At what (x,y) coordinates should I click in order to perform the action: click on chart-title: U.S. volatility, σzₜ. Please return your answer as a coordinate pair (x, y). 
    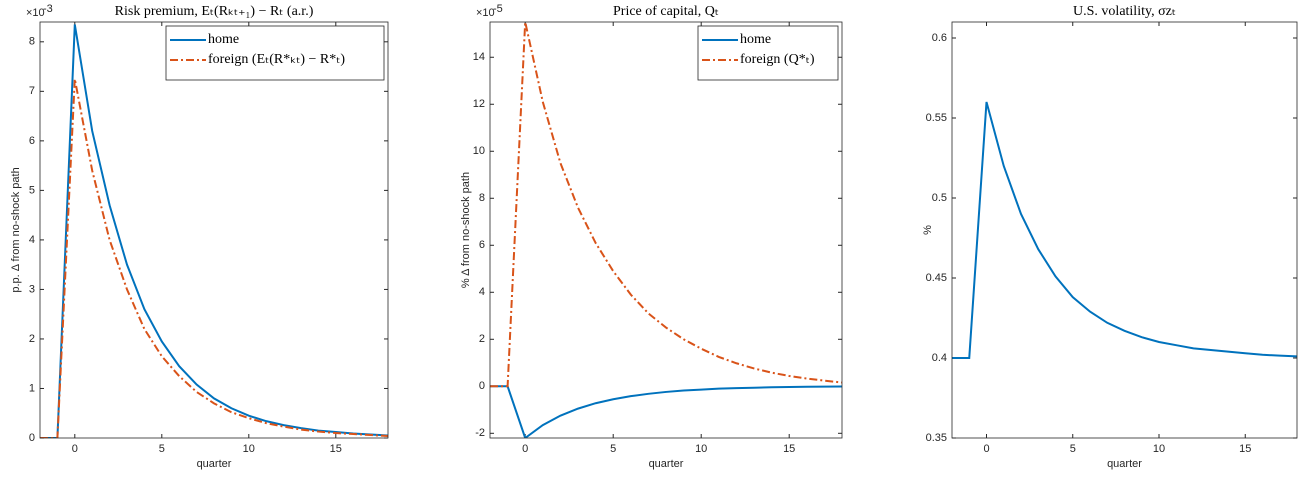
    Looking at the image, I should click on (1124, 11).